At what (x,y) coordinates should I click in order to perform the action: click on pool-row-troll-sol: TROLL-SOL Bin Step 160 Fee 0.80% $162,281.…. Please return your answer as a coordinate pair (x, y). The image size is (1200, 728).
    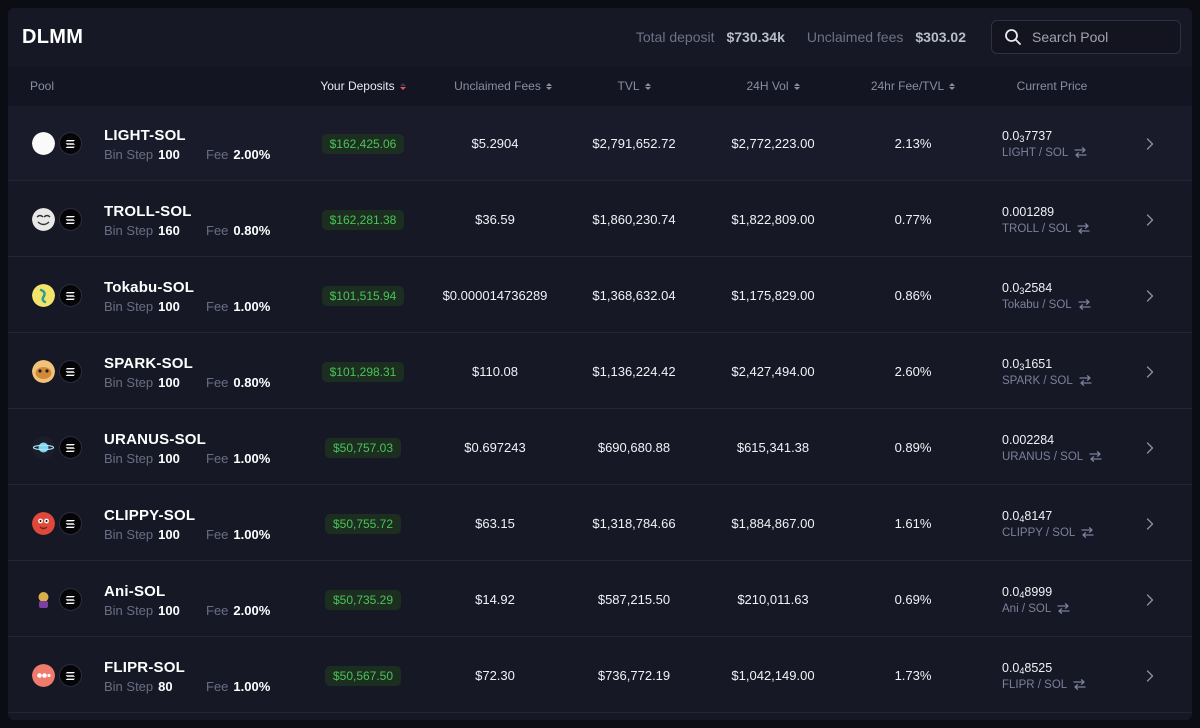
    Looking at the image, I should click on (600, 219).